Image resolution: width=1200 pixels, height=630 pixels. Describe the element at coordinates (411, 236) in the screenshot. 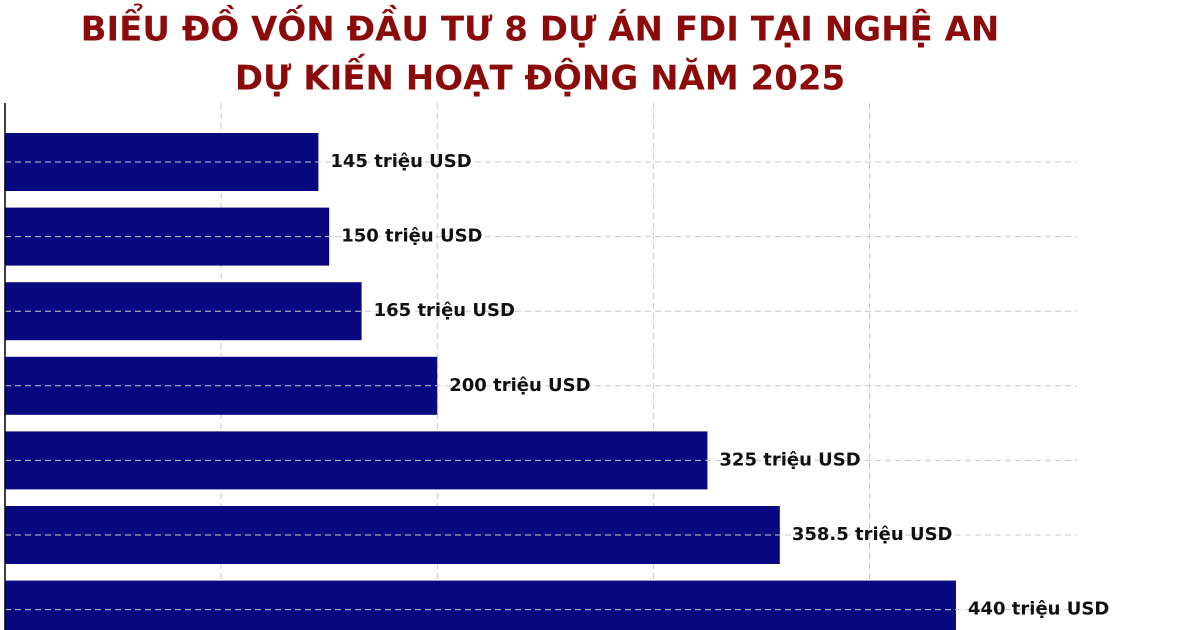

I see `value-label: 150 triệu USD` at that location.